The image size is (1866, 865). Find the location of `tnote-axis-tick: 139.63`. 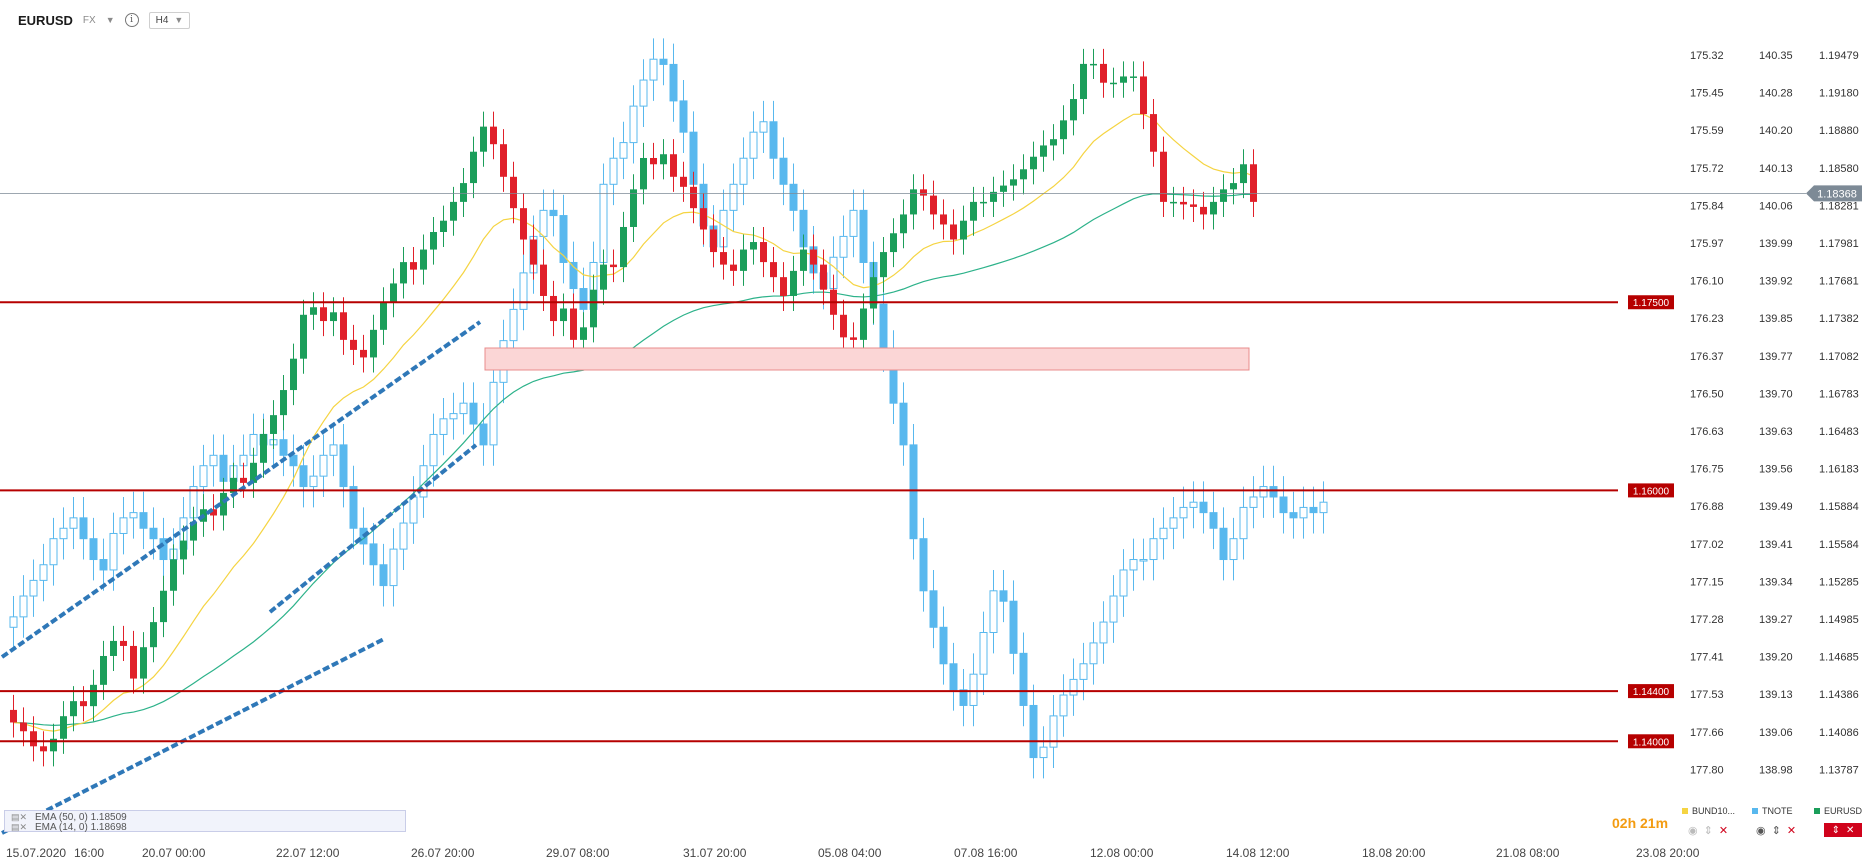

tnote-axis-tick: 139.63 is located at coordinates (1776, 432).